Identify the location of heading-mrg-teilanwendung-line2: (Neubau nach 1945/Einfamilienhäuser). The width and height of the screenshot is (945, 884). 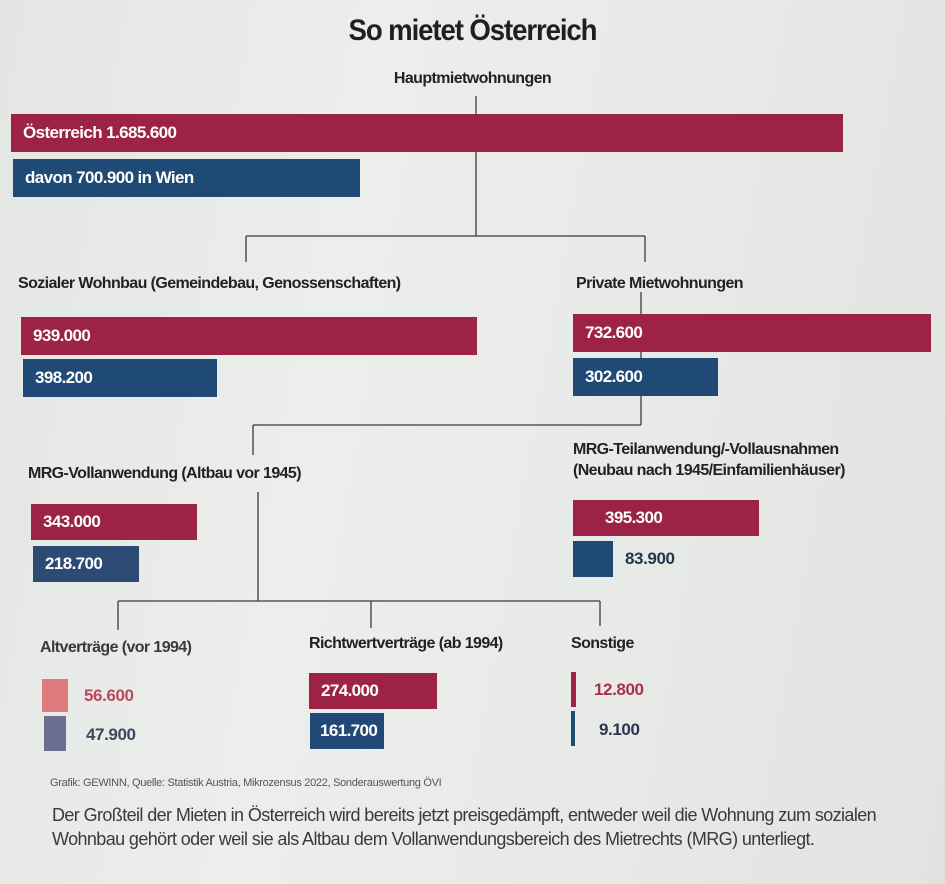
(709, 470).